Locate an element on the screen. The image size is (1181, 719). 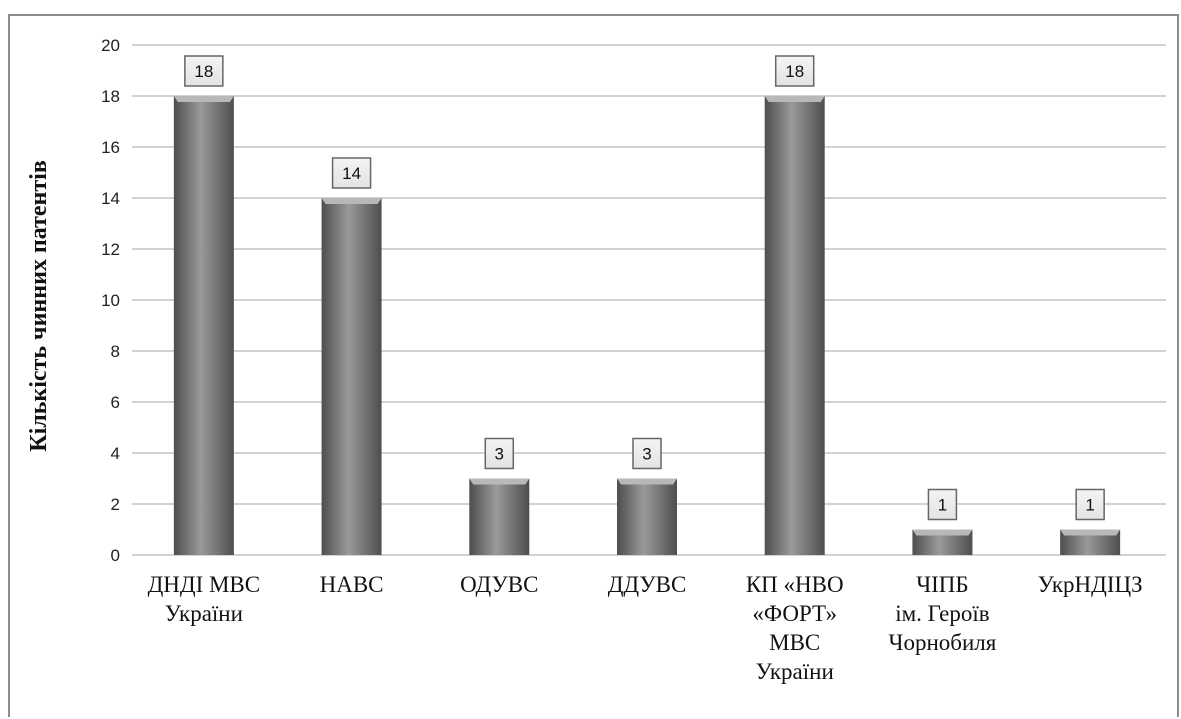
category-label: УкрНДІЦЗ is located at coordinates (1090, 584).